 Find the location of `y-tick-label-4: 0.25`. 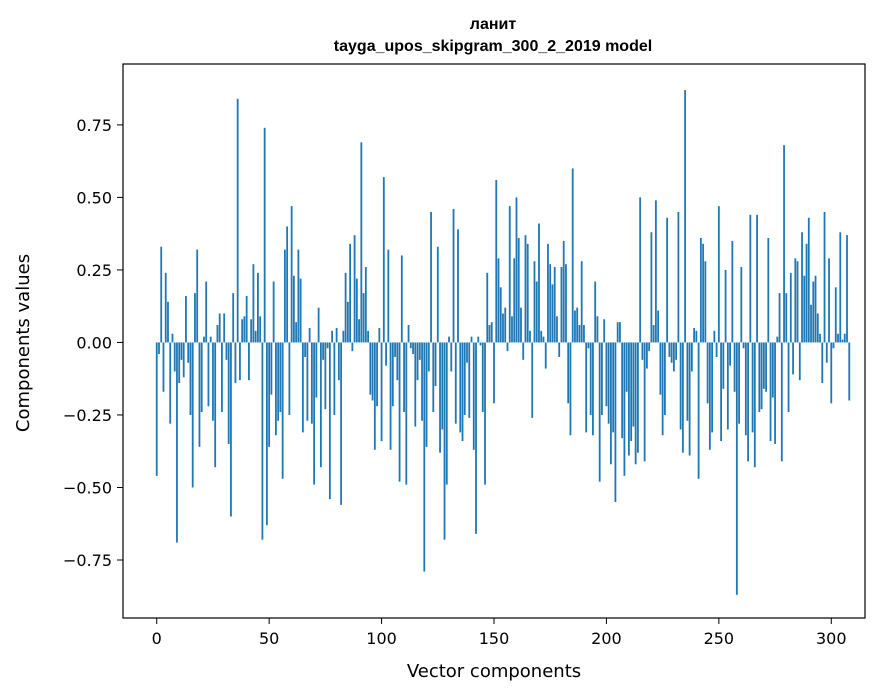

y-tick-label-4: 0.25 is located at coordinates (94, 270).